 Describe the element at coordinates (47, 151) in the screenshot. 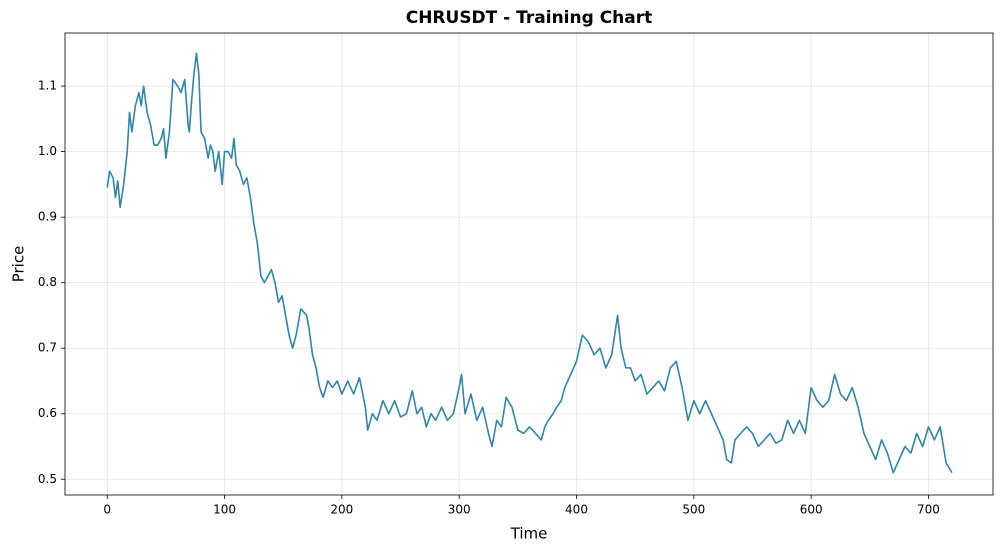

I see `y-tick-label: 1.0` at that location.